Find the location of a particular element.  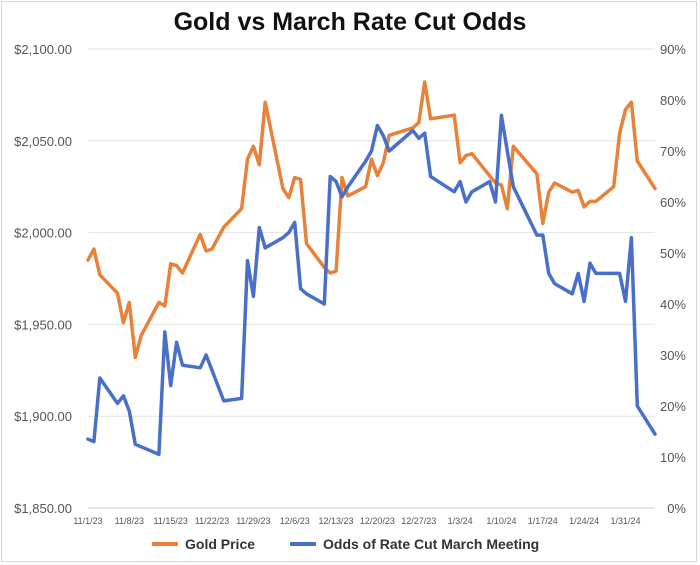

x-axis-tick-label: 11/8/23 is located at coordinates (129, 521).